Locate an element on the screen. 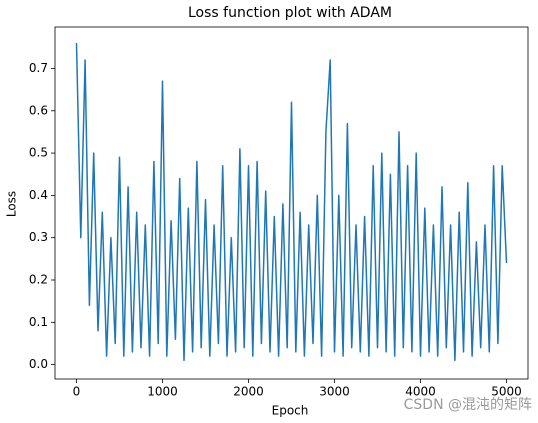 The height and width of the screenshot is (423, 538). y-tick-label: 0.4 is located at coordinates (38, 195).